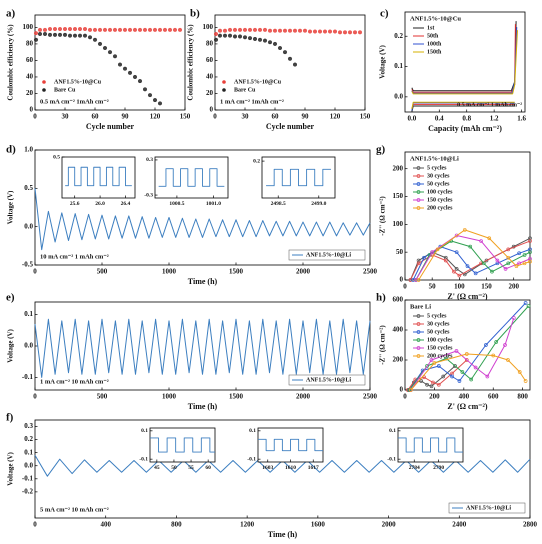 The image size is (542, 544). Describe the element at coordinates (283, 534) in the screenshot. I see `x-axis-label: Time (h)` at that location.